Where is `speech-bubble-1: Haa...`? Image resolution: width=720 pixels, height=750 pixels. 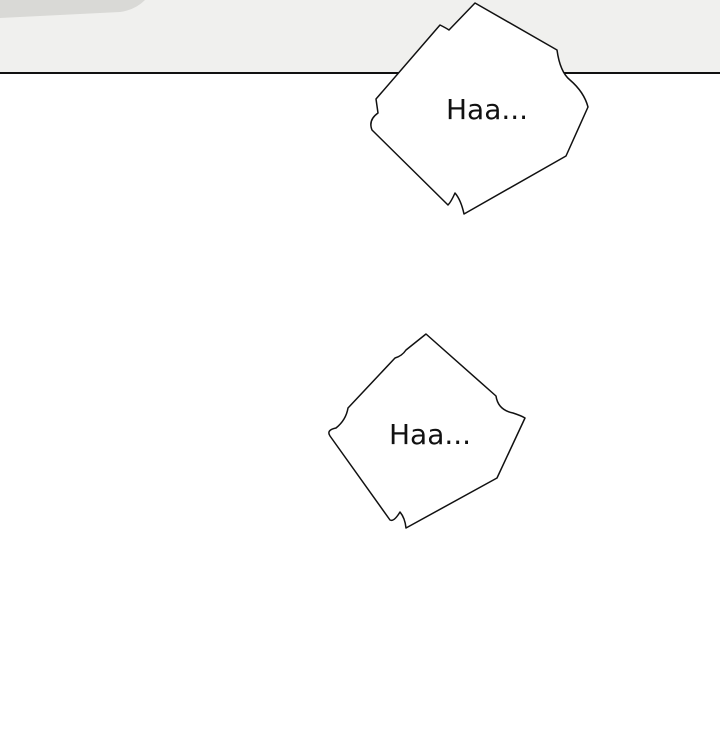
speech-bubble-1: Haa... is located at coordinates (477, 110).